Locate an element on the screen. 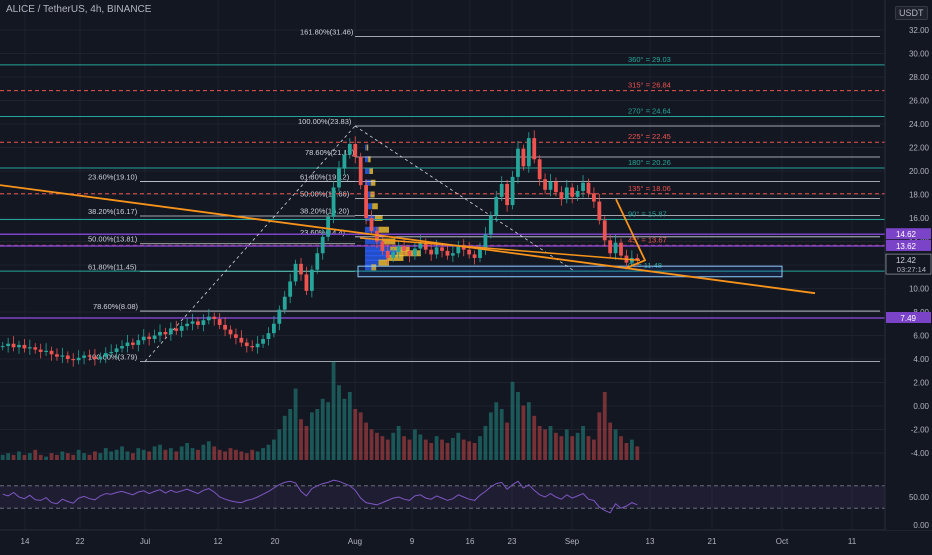 The width and height of the screenshot is (932, 555). price-tick-label: 18.00 is located at coordinates (919, 195).